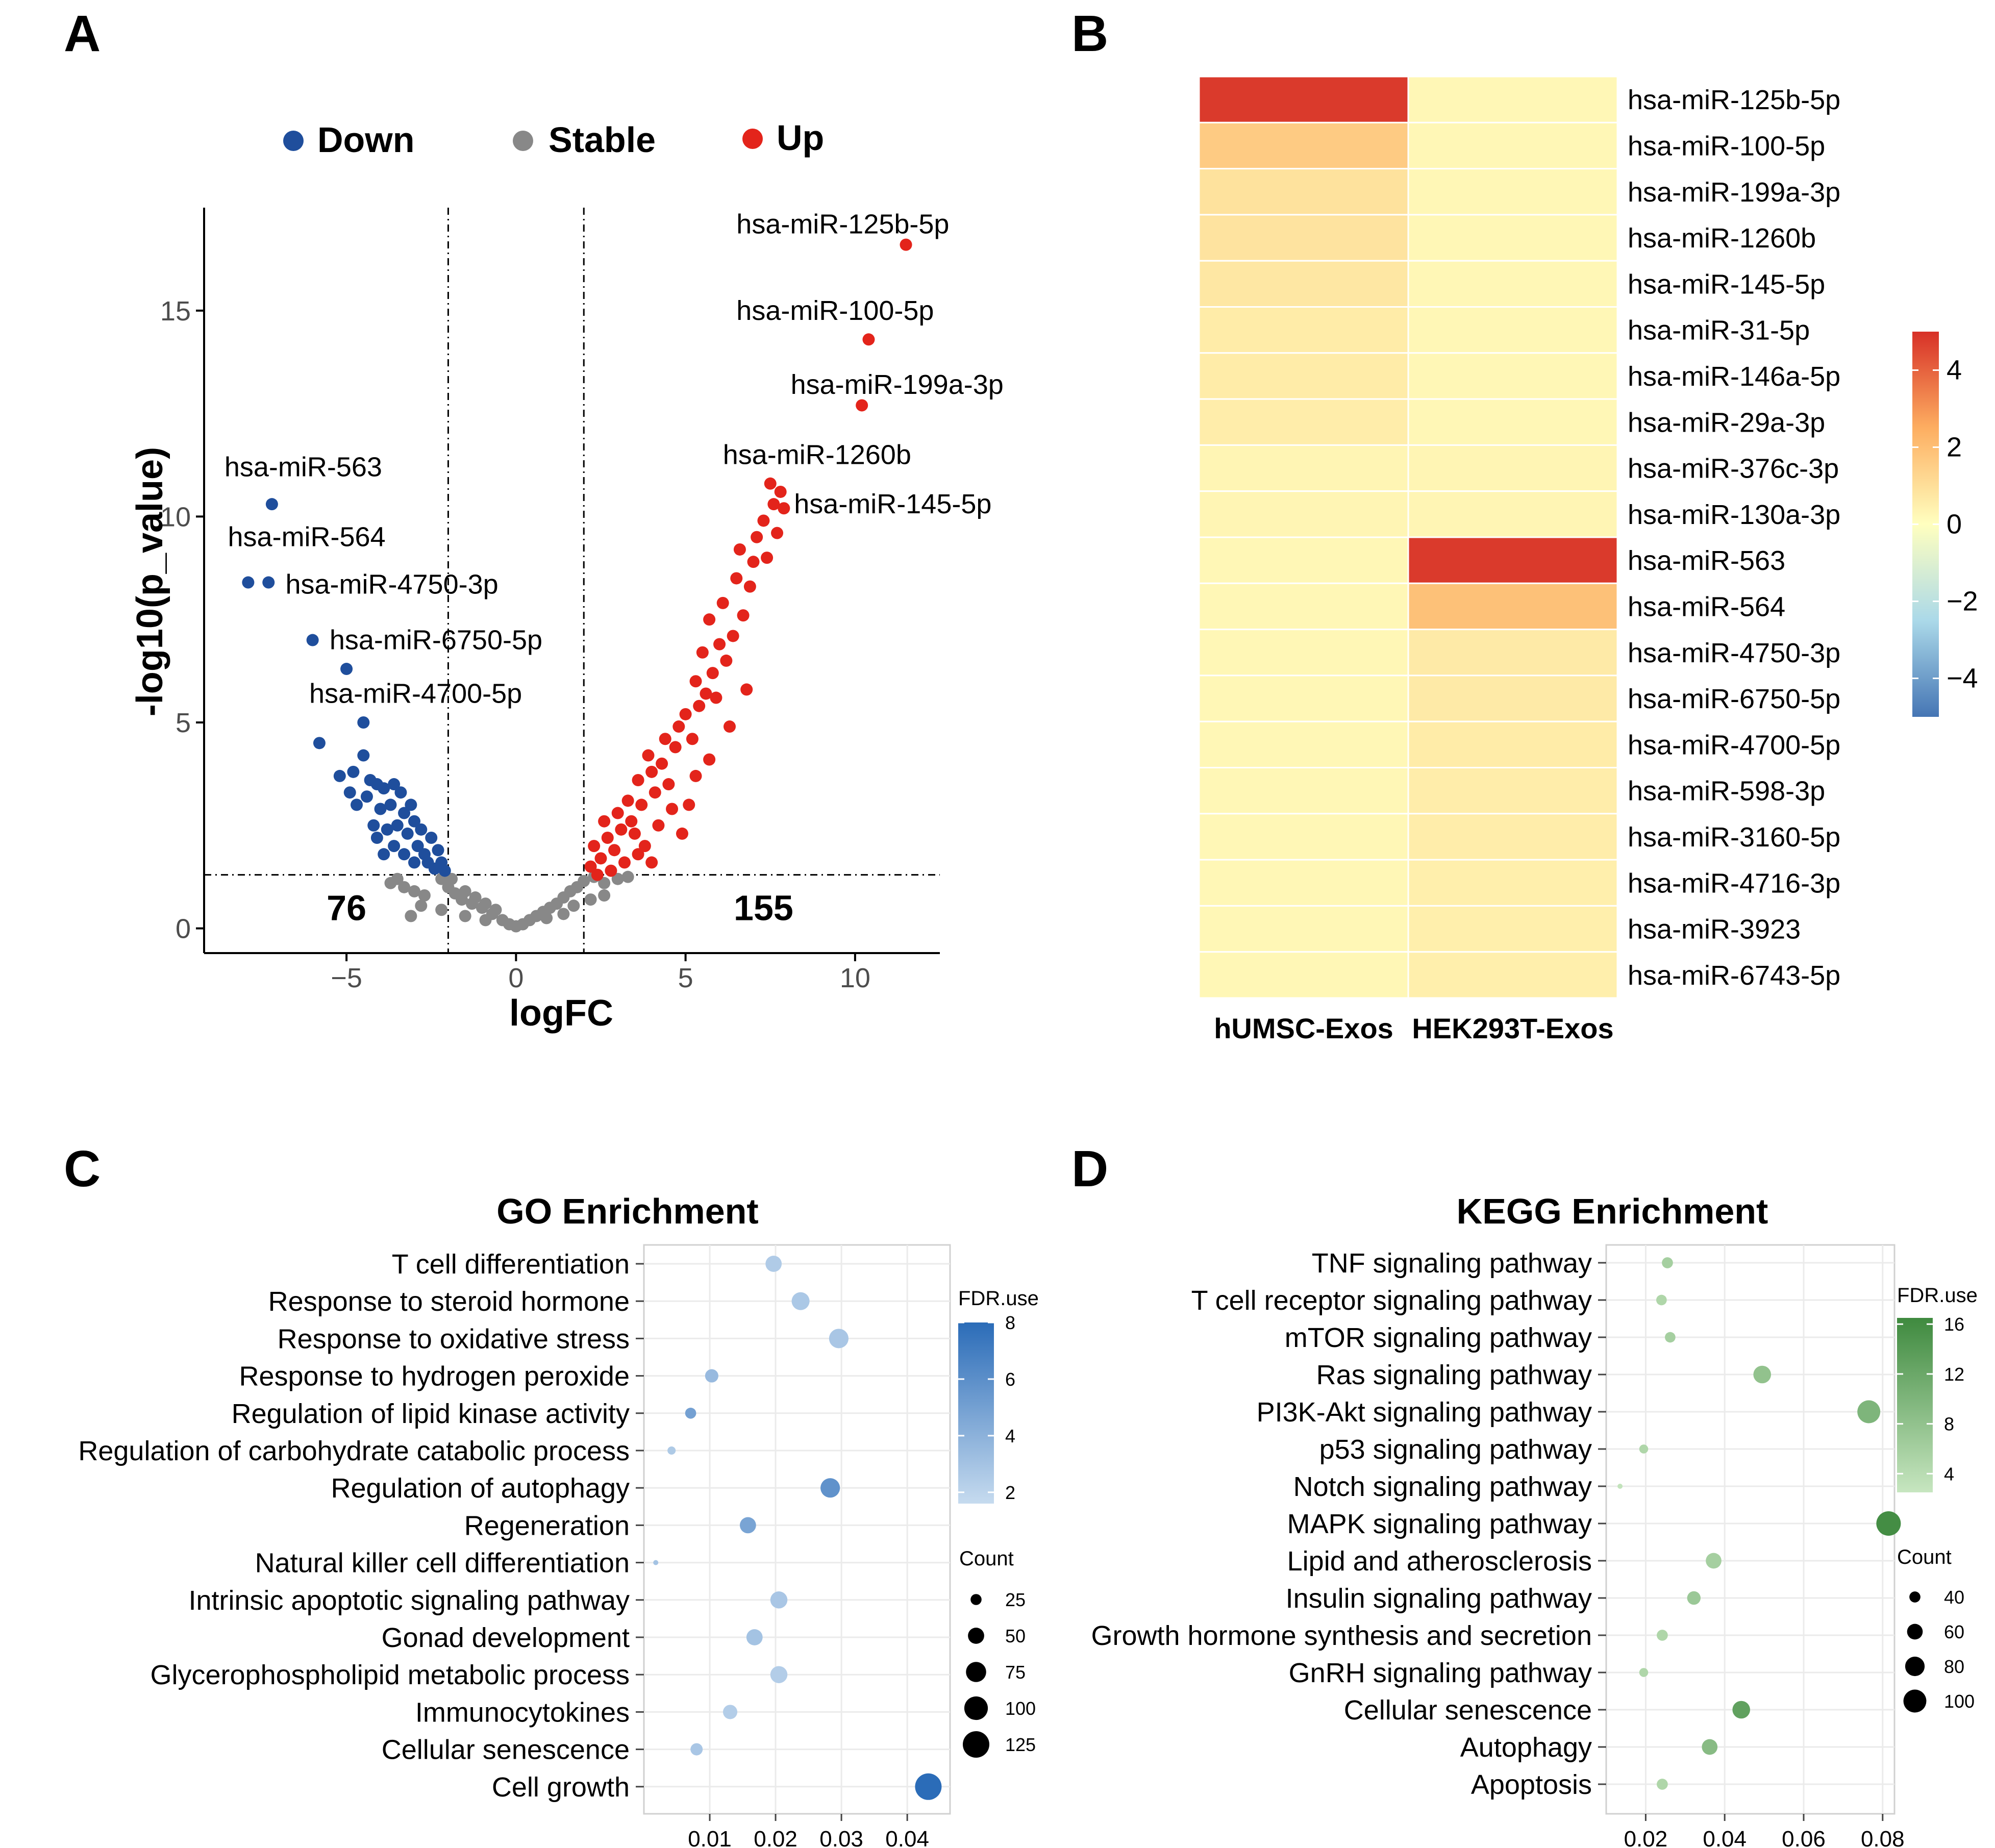 The width and height of the screenshot is (1995, 1848). What do you see at coordinates (1962, 601) in the screenshot?
I see `colorbar-tick-label: −2` at bounding box center [1962, 601].